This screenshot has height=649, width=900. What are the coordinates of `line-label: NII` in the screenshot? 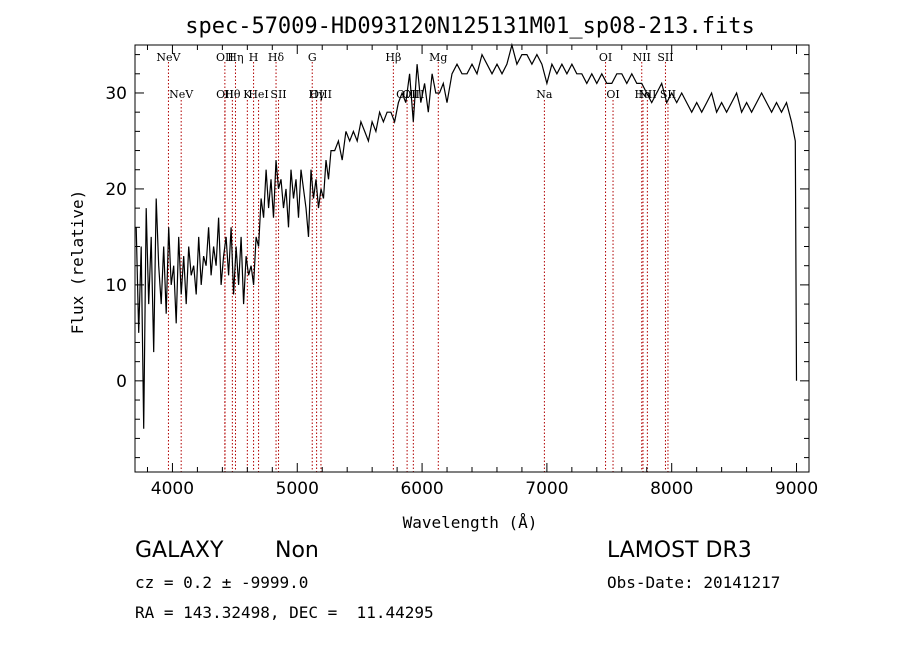 It's located at (642, 57).